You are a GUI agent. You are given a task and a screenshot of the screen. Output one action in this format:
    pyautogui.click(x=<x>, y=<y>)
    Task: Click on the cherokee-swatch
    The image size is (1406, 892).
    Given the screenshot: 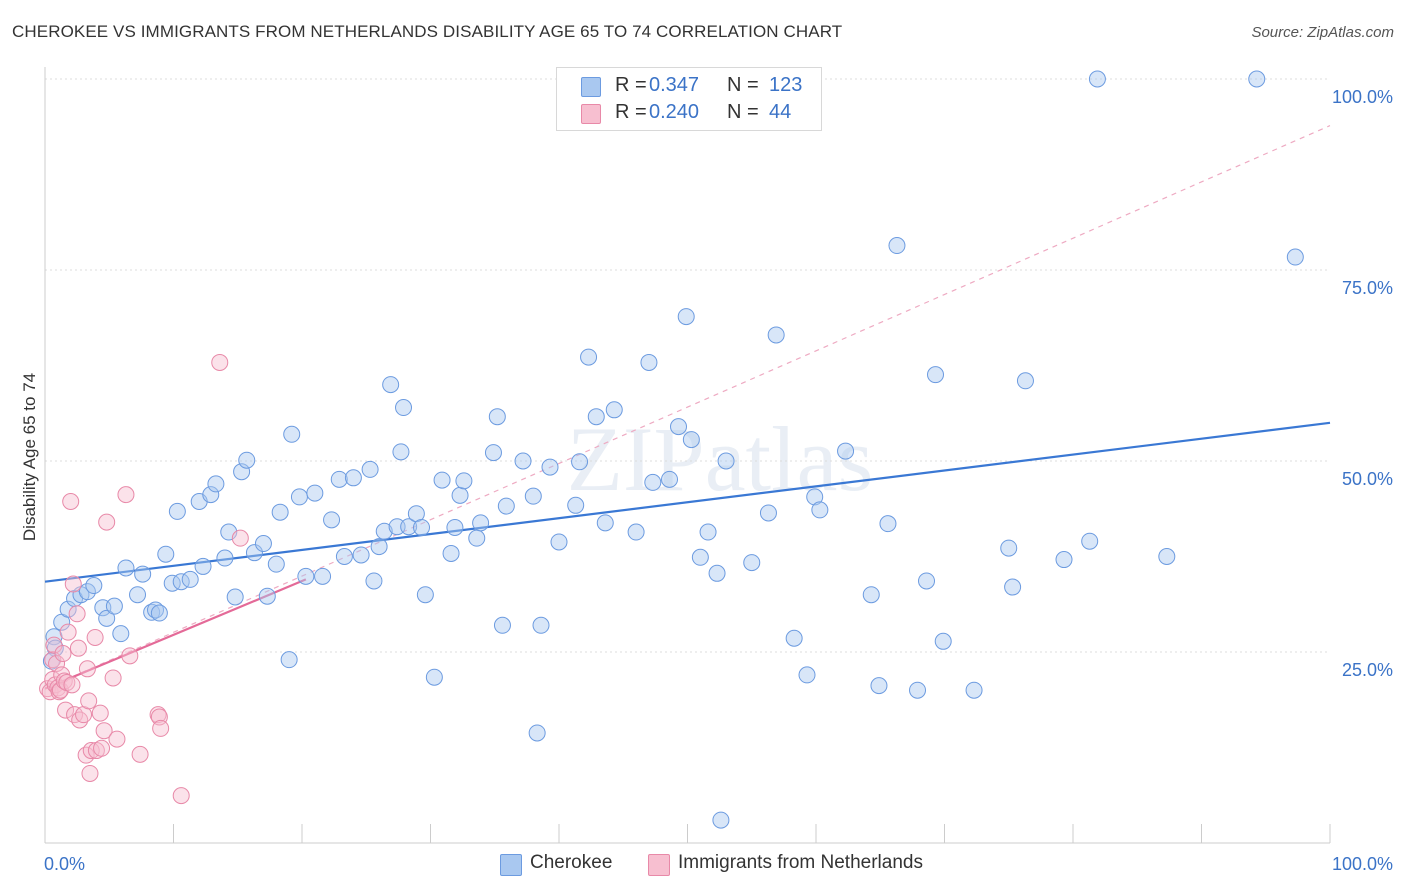 What is the action you would take?
    pyautogui.click(x=591, y=87)
    